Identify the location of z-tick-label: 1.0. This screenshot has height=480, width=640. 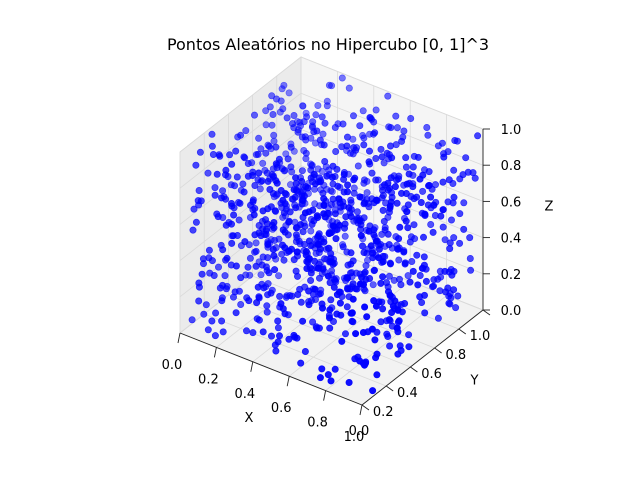
(511, 130).